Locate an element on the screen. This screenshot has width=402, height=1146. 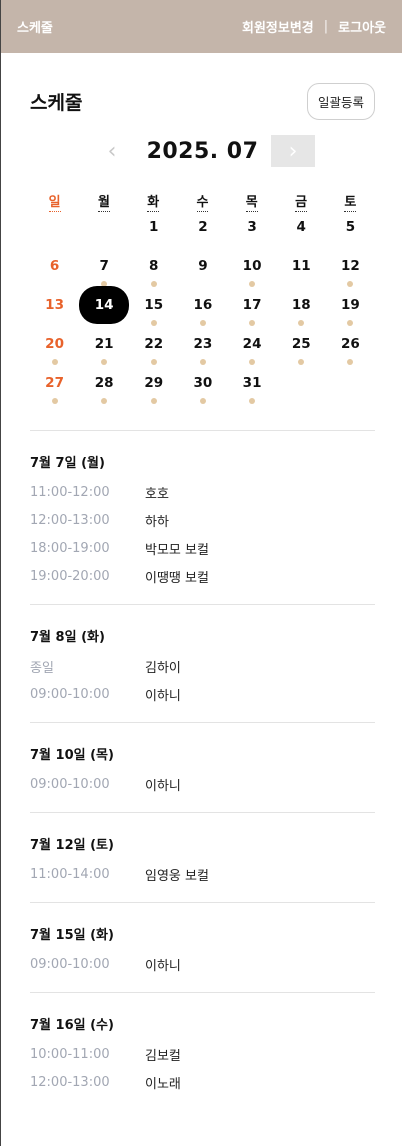
calendar-day: 20 is located at coordinates (54, 349).